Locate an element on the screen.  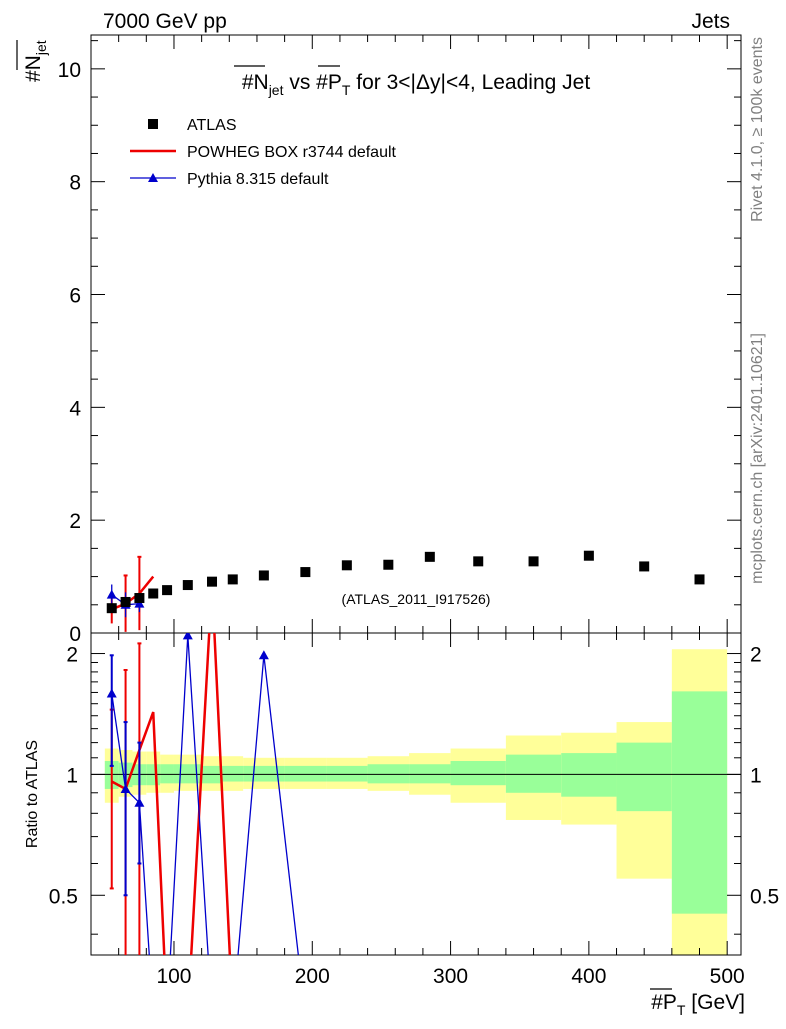
y-tick-label: 10 is located at coordinates (69, 70).